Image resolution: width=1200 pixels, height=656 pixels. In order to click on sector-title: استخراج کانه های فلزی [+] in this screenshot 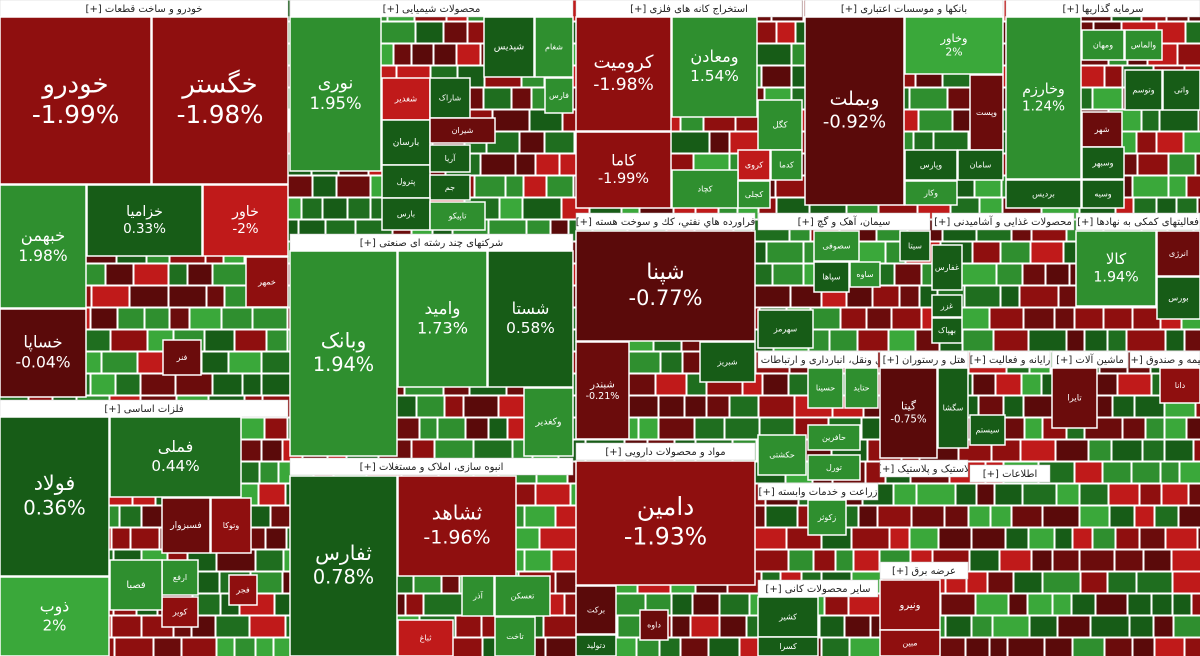, I will do `click(689, 9)`.